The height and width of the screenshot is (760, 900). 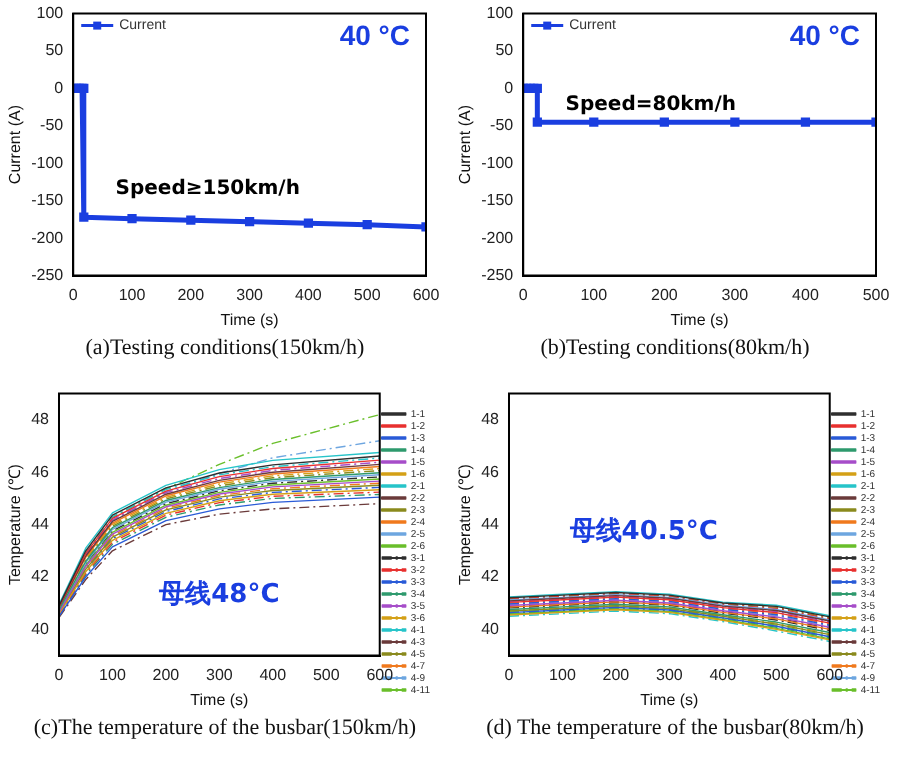 I want to click on text: (c)The temperature of the busbar(150km/h), so click(x=225, y=728).